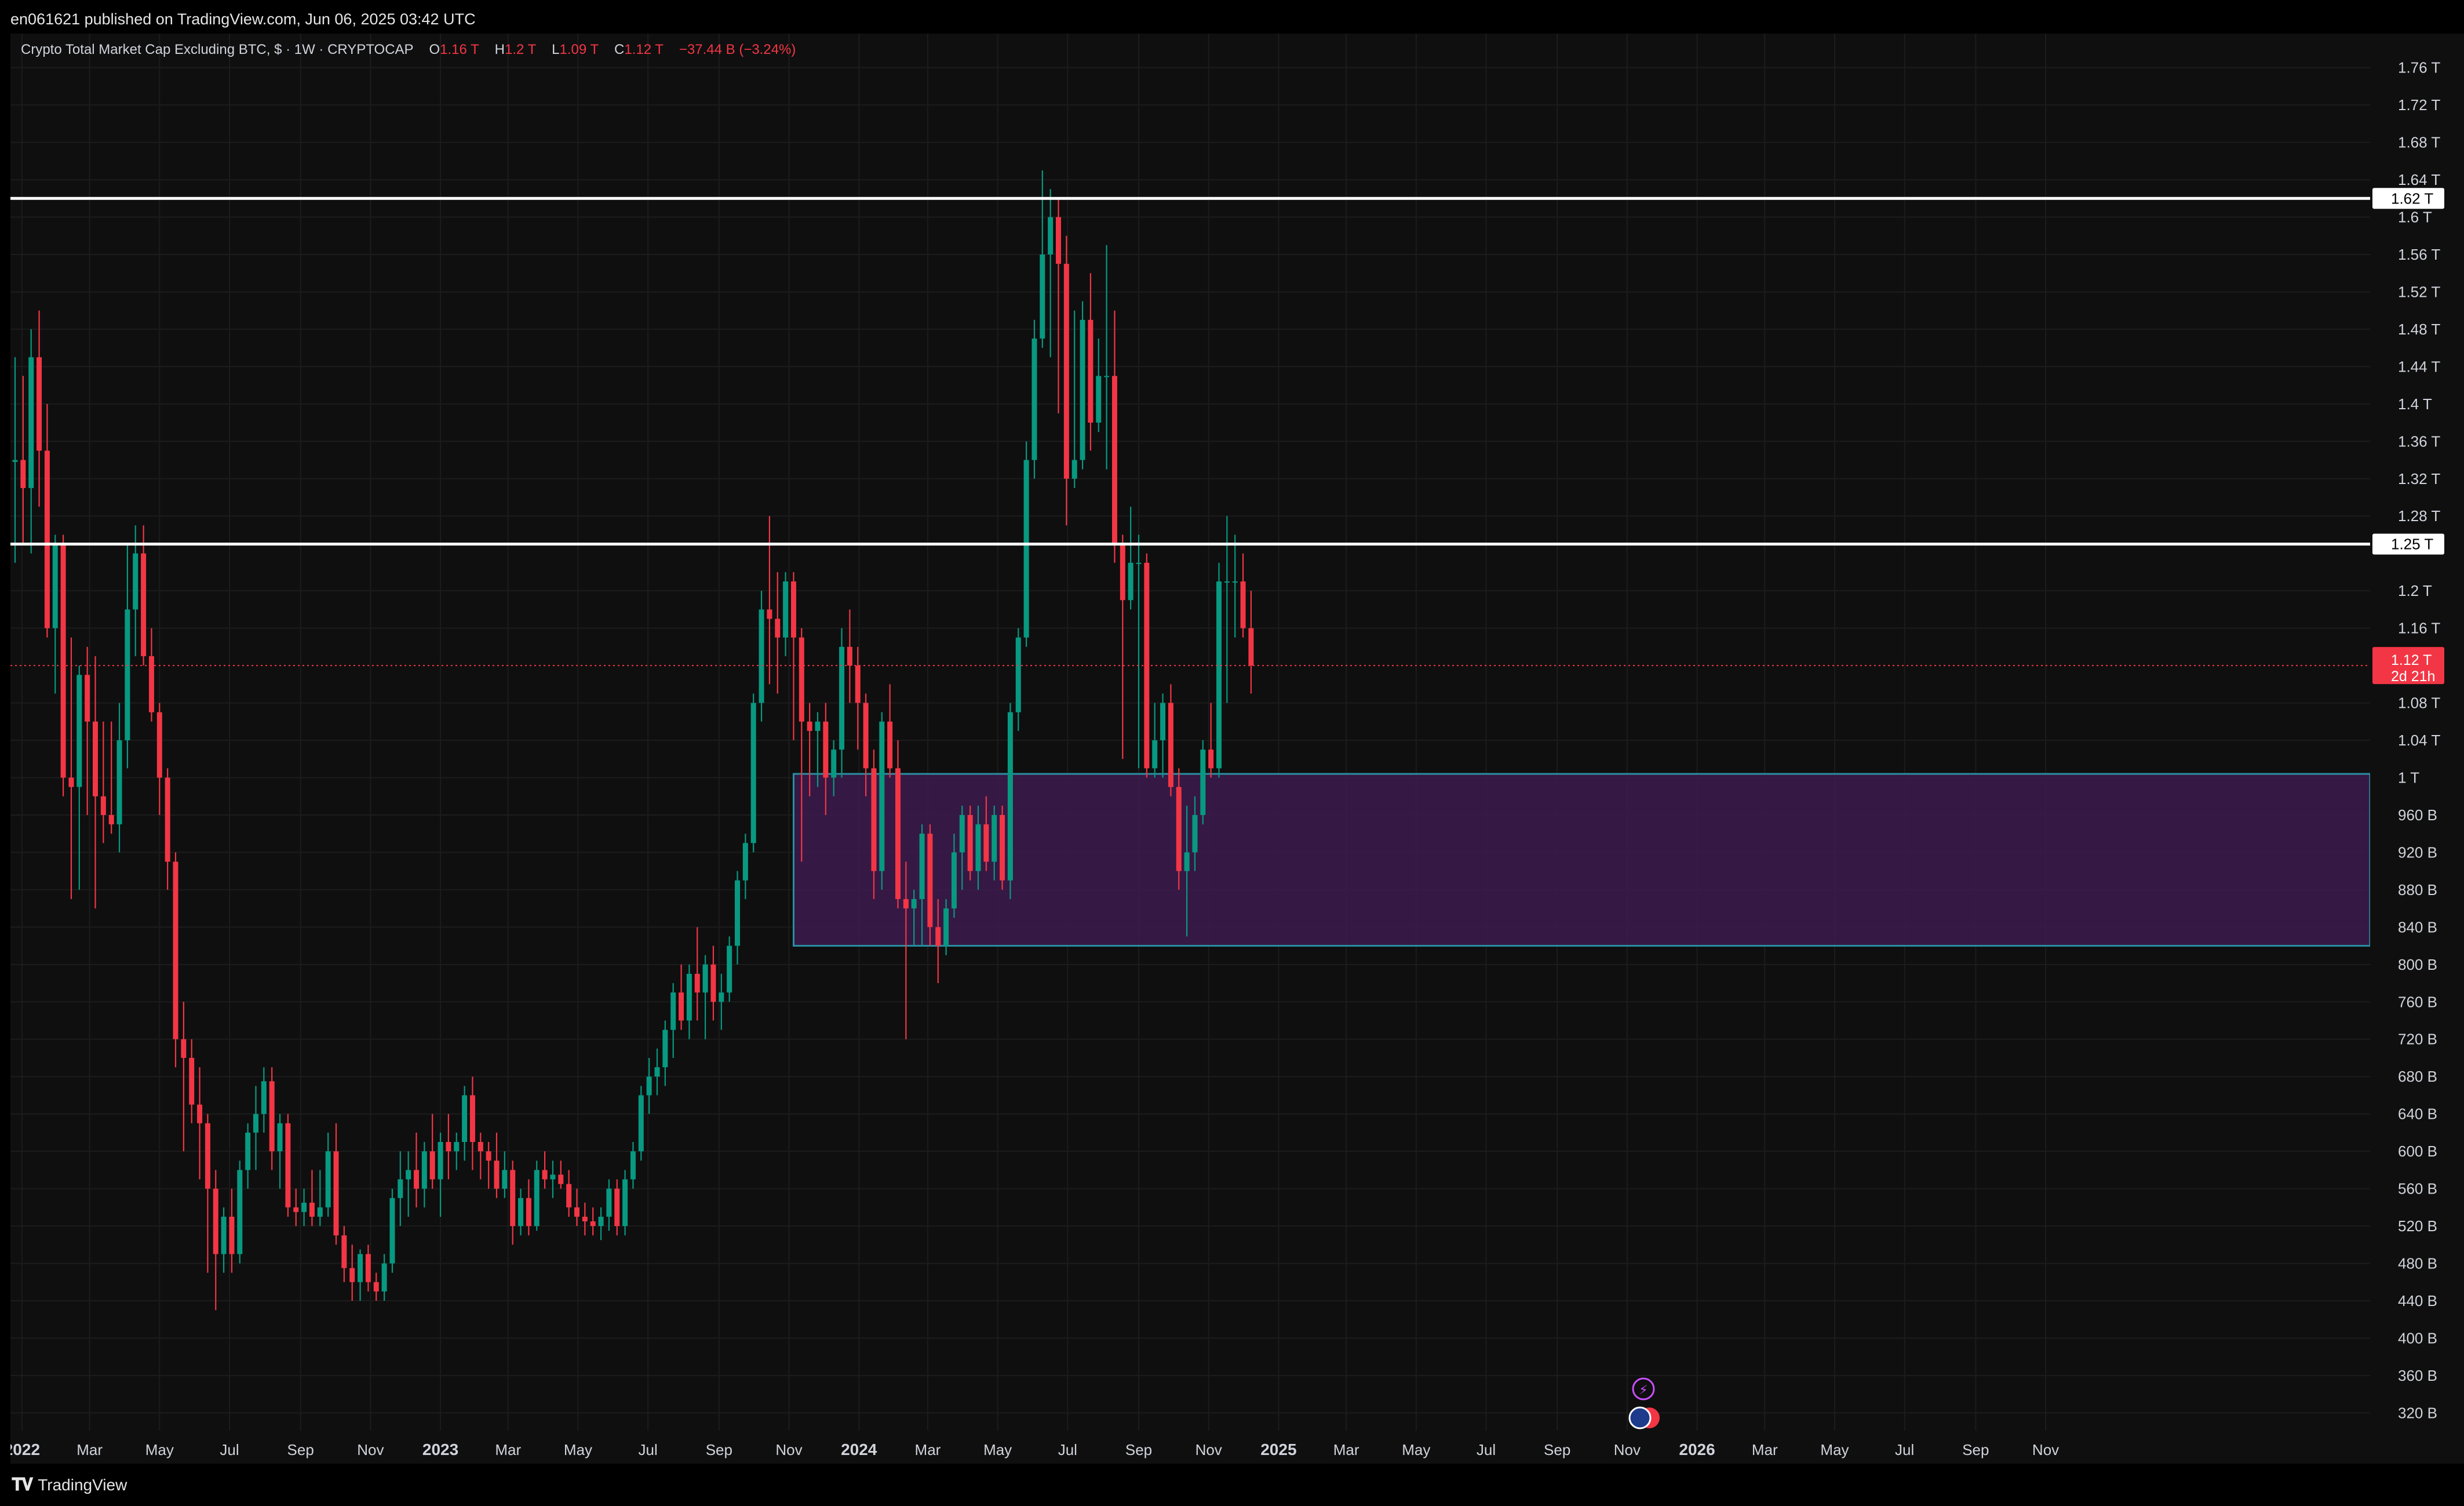 The height and width of the screenshot is (1506, 2464). Describe the element at coordinates (1581, 860) in the screenshot. I see `demand-zone` at that location.